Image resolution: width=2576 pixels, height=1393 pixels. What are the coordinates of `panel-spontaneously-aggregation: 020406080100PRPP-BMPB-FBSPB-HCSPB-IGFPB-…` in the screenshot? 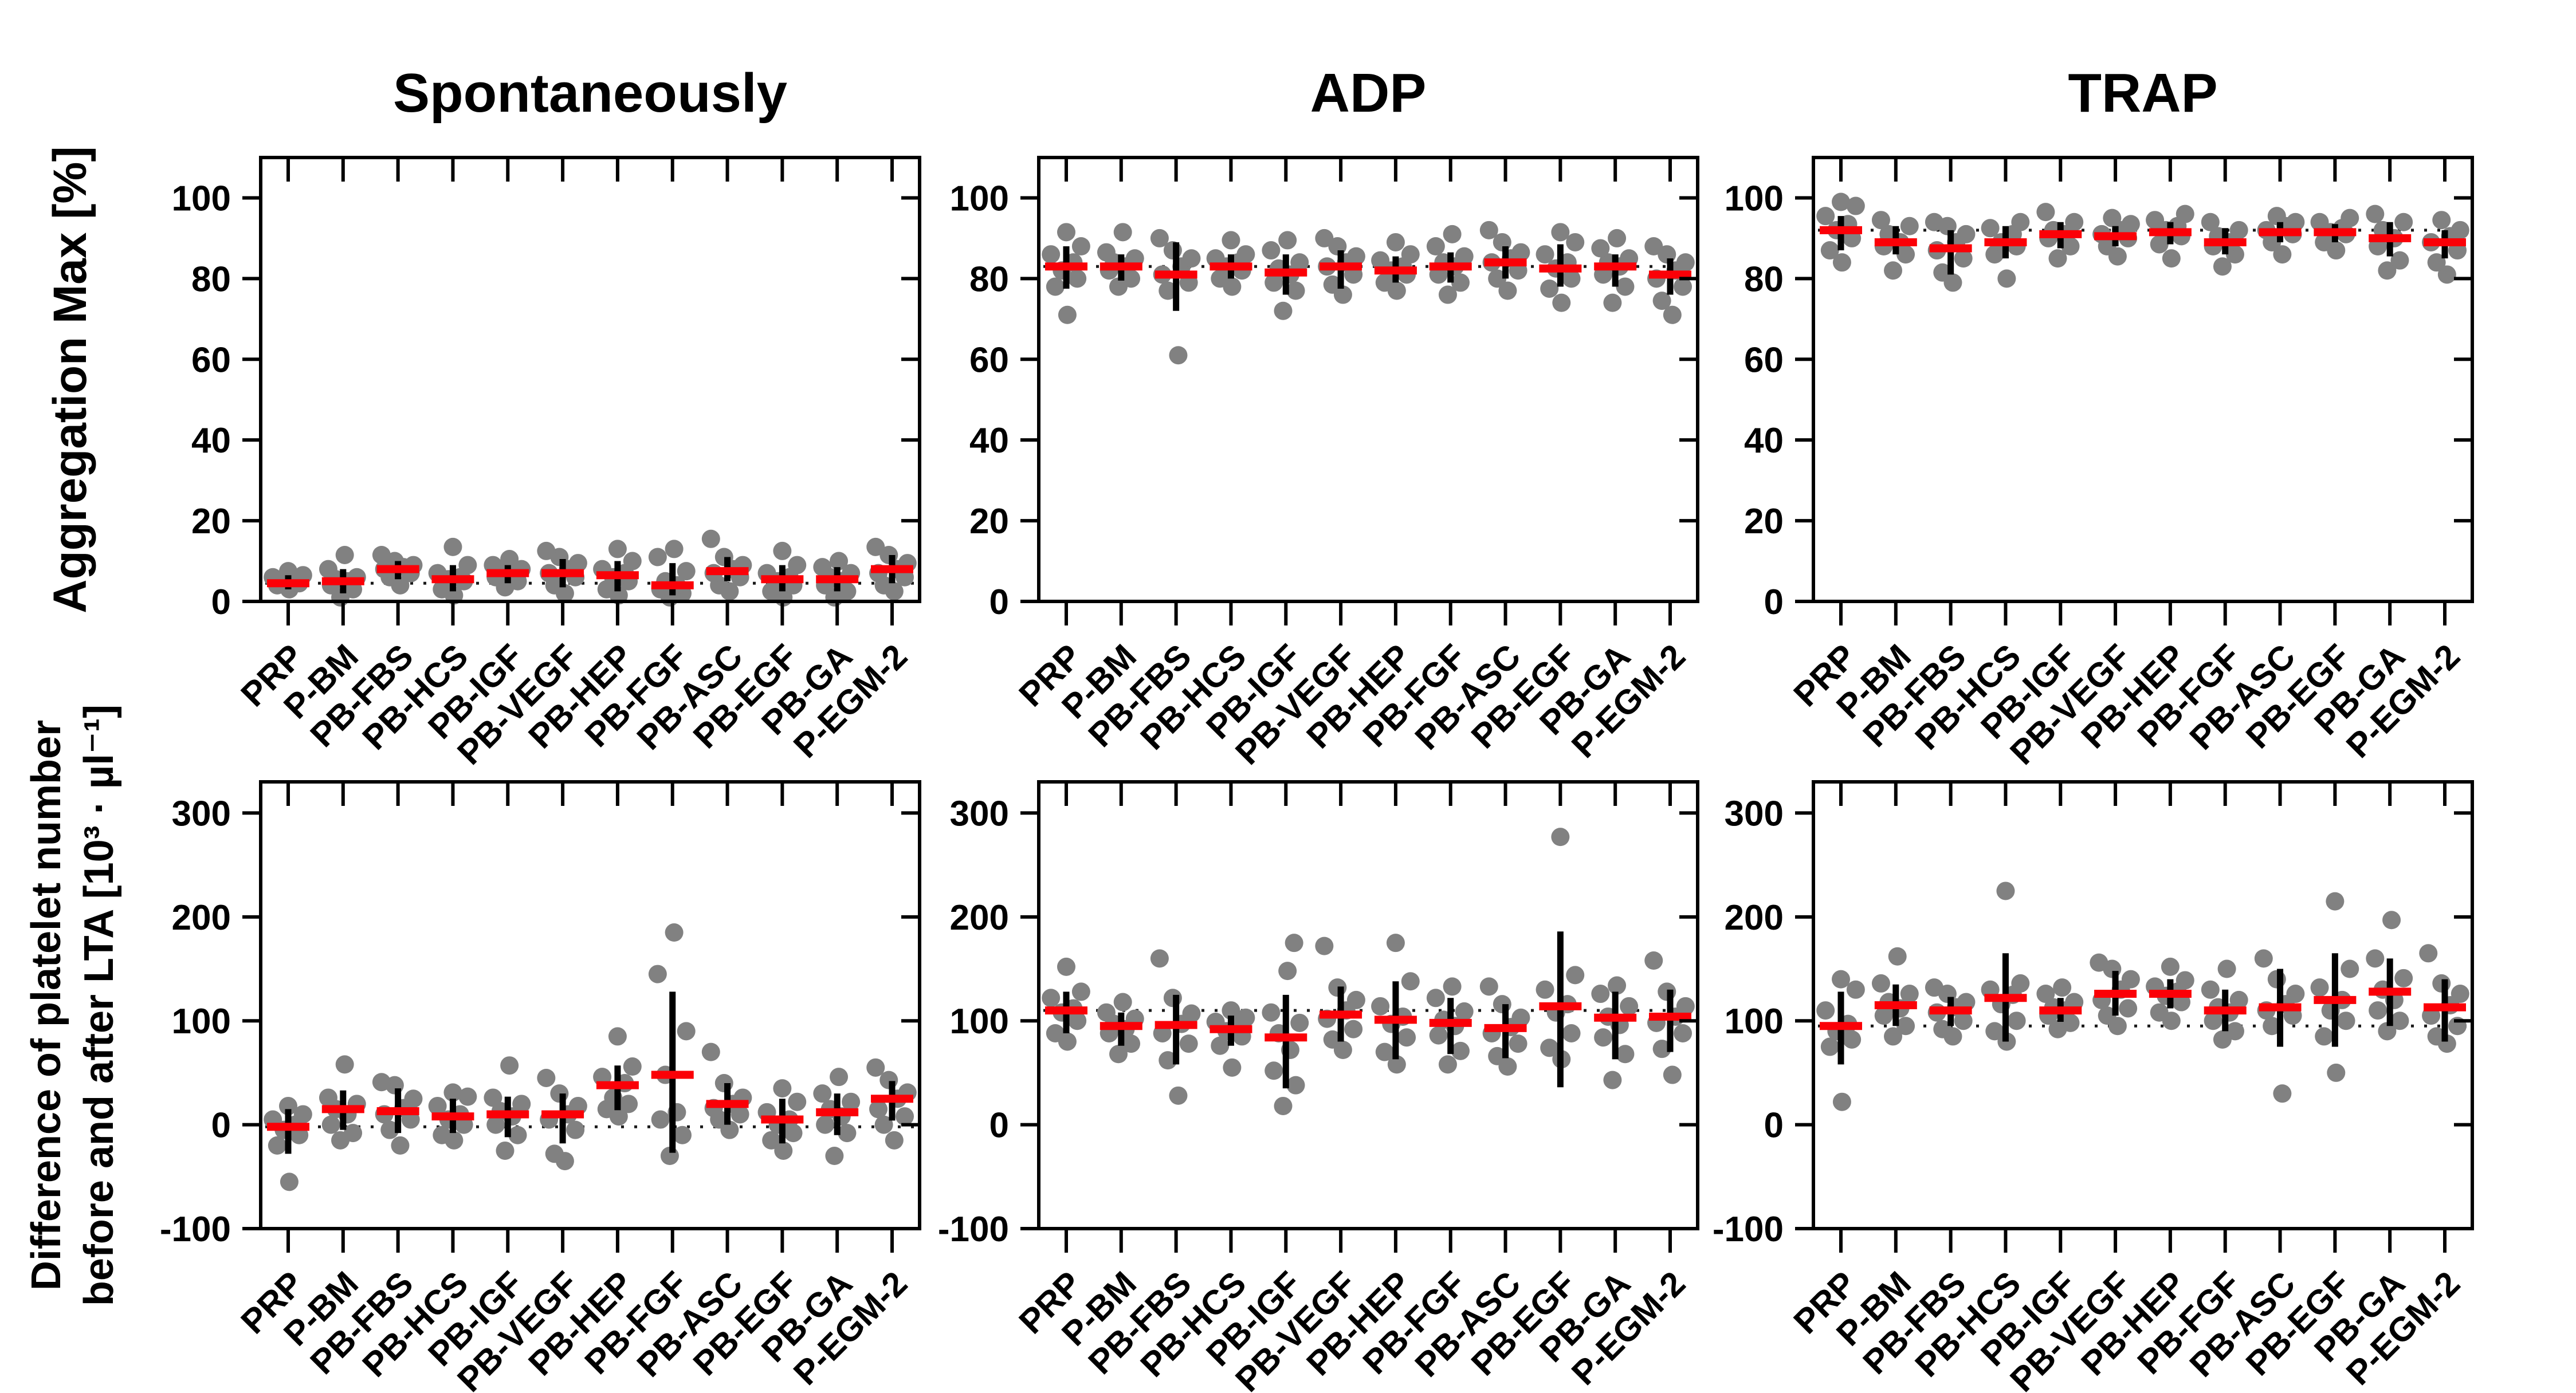 It's located at (546, 464).